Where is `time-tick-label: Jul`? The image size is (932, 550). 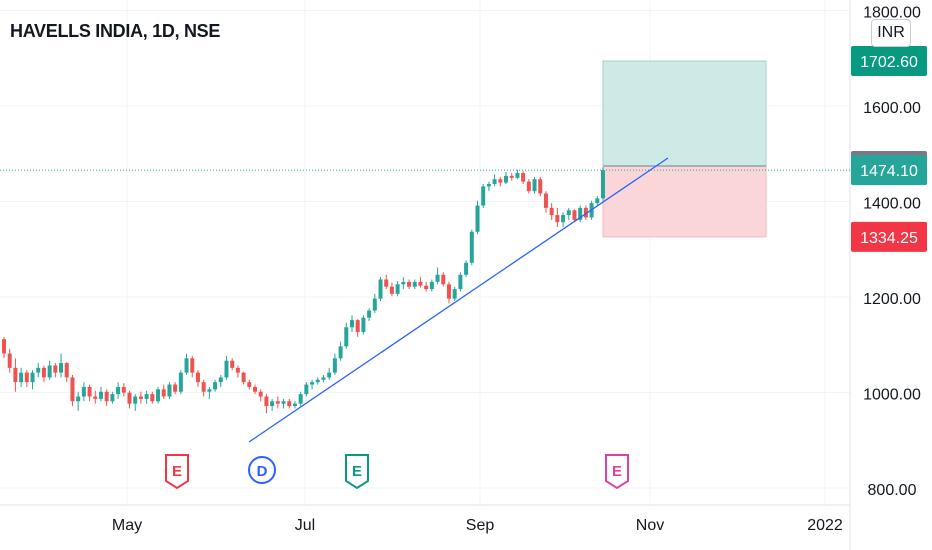 time-tick-label: Jul is located at coordinates (305, 525).